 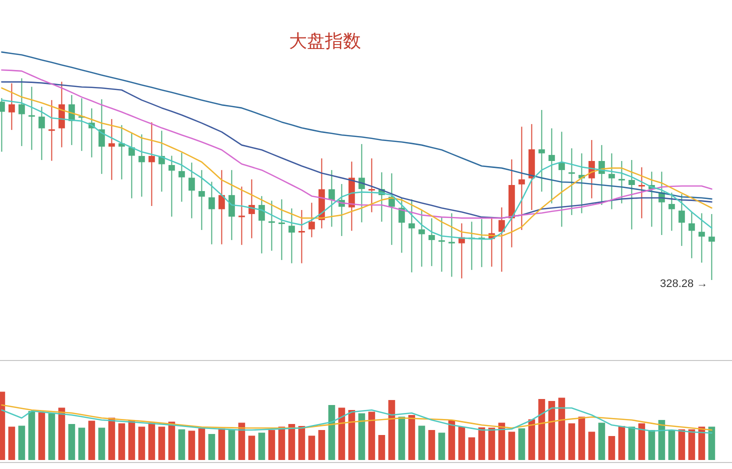 What do you see at coordinates (684, 284) in the screenshot?
I see `annotation: 328.28 →` at bounding box center [684, 284].